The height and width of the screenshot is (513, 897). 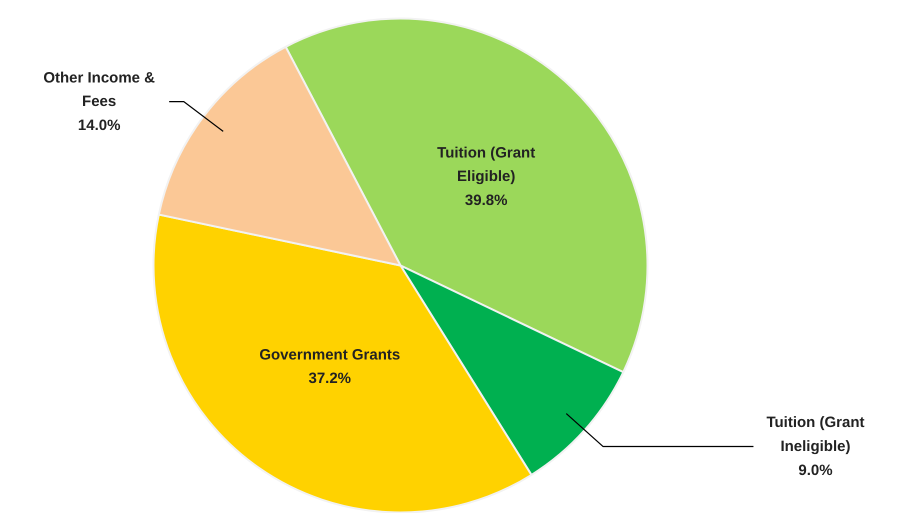 What do you see at coordinates (99, 125) in the screenshot?
I see `data-label: 14.0%` at bounding box center [99, 125].